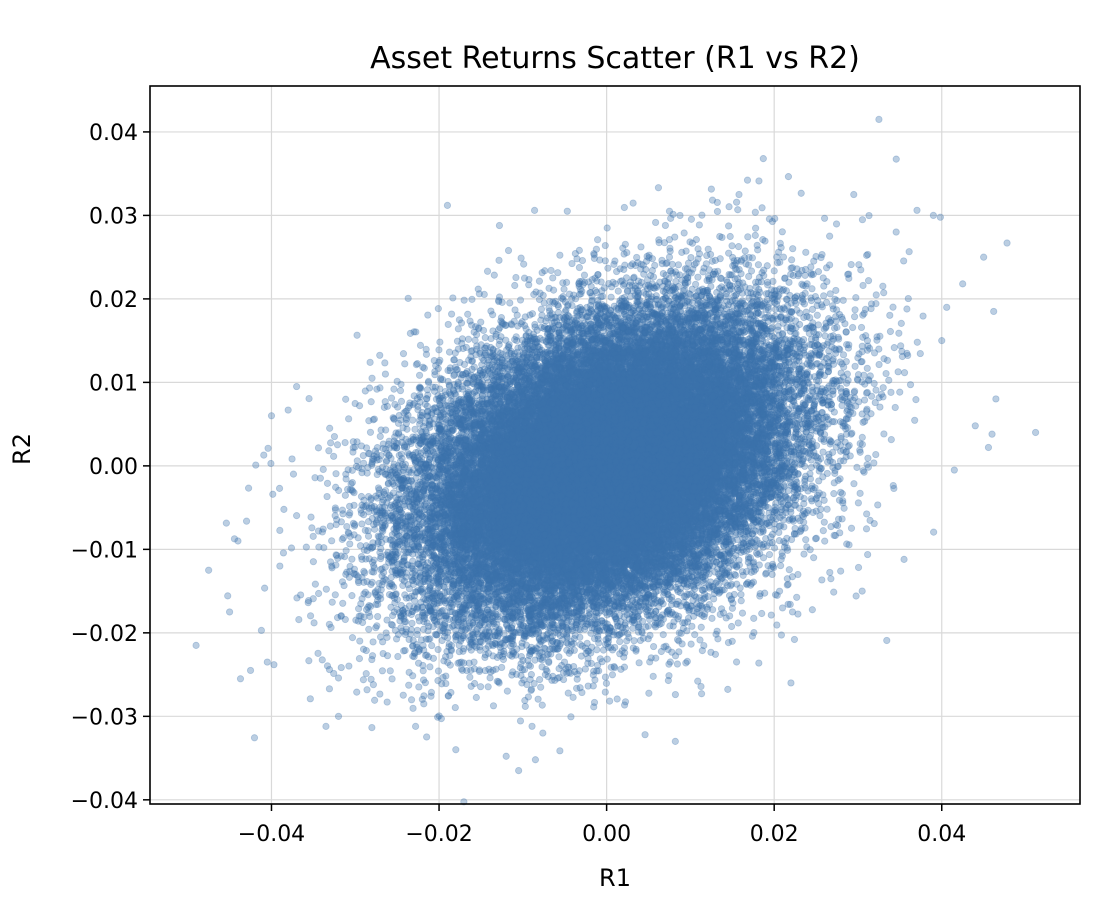 Image resolution: width=1120 pixels, height=922 pixels. I want to click on chart-title: Asset Returns Scatter (R1 vs R2), so click(615, 58).